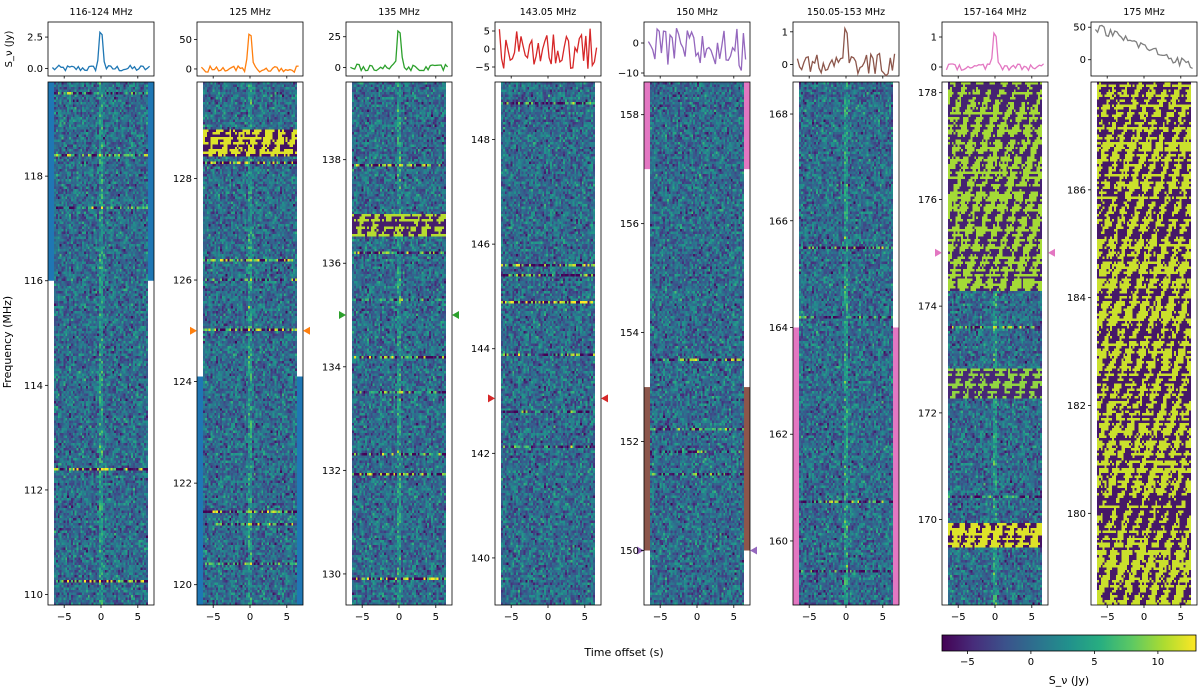 The width and height of the screenshot is (1200, 691). Describe the element at coordinates (182, 179) in the screenshot. I see `ytick-label: 128` at that location.